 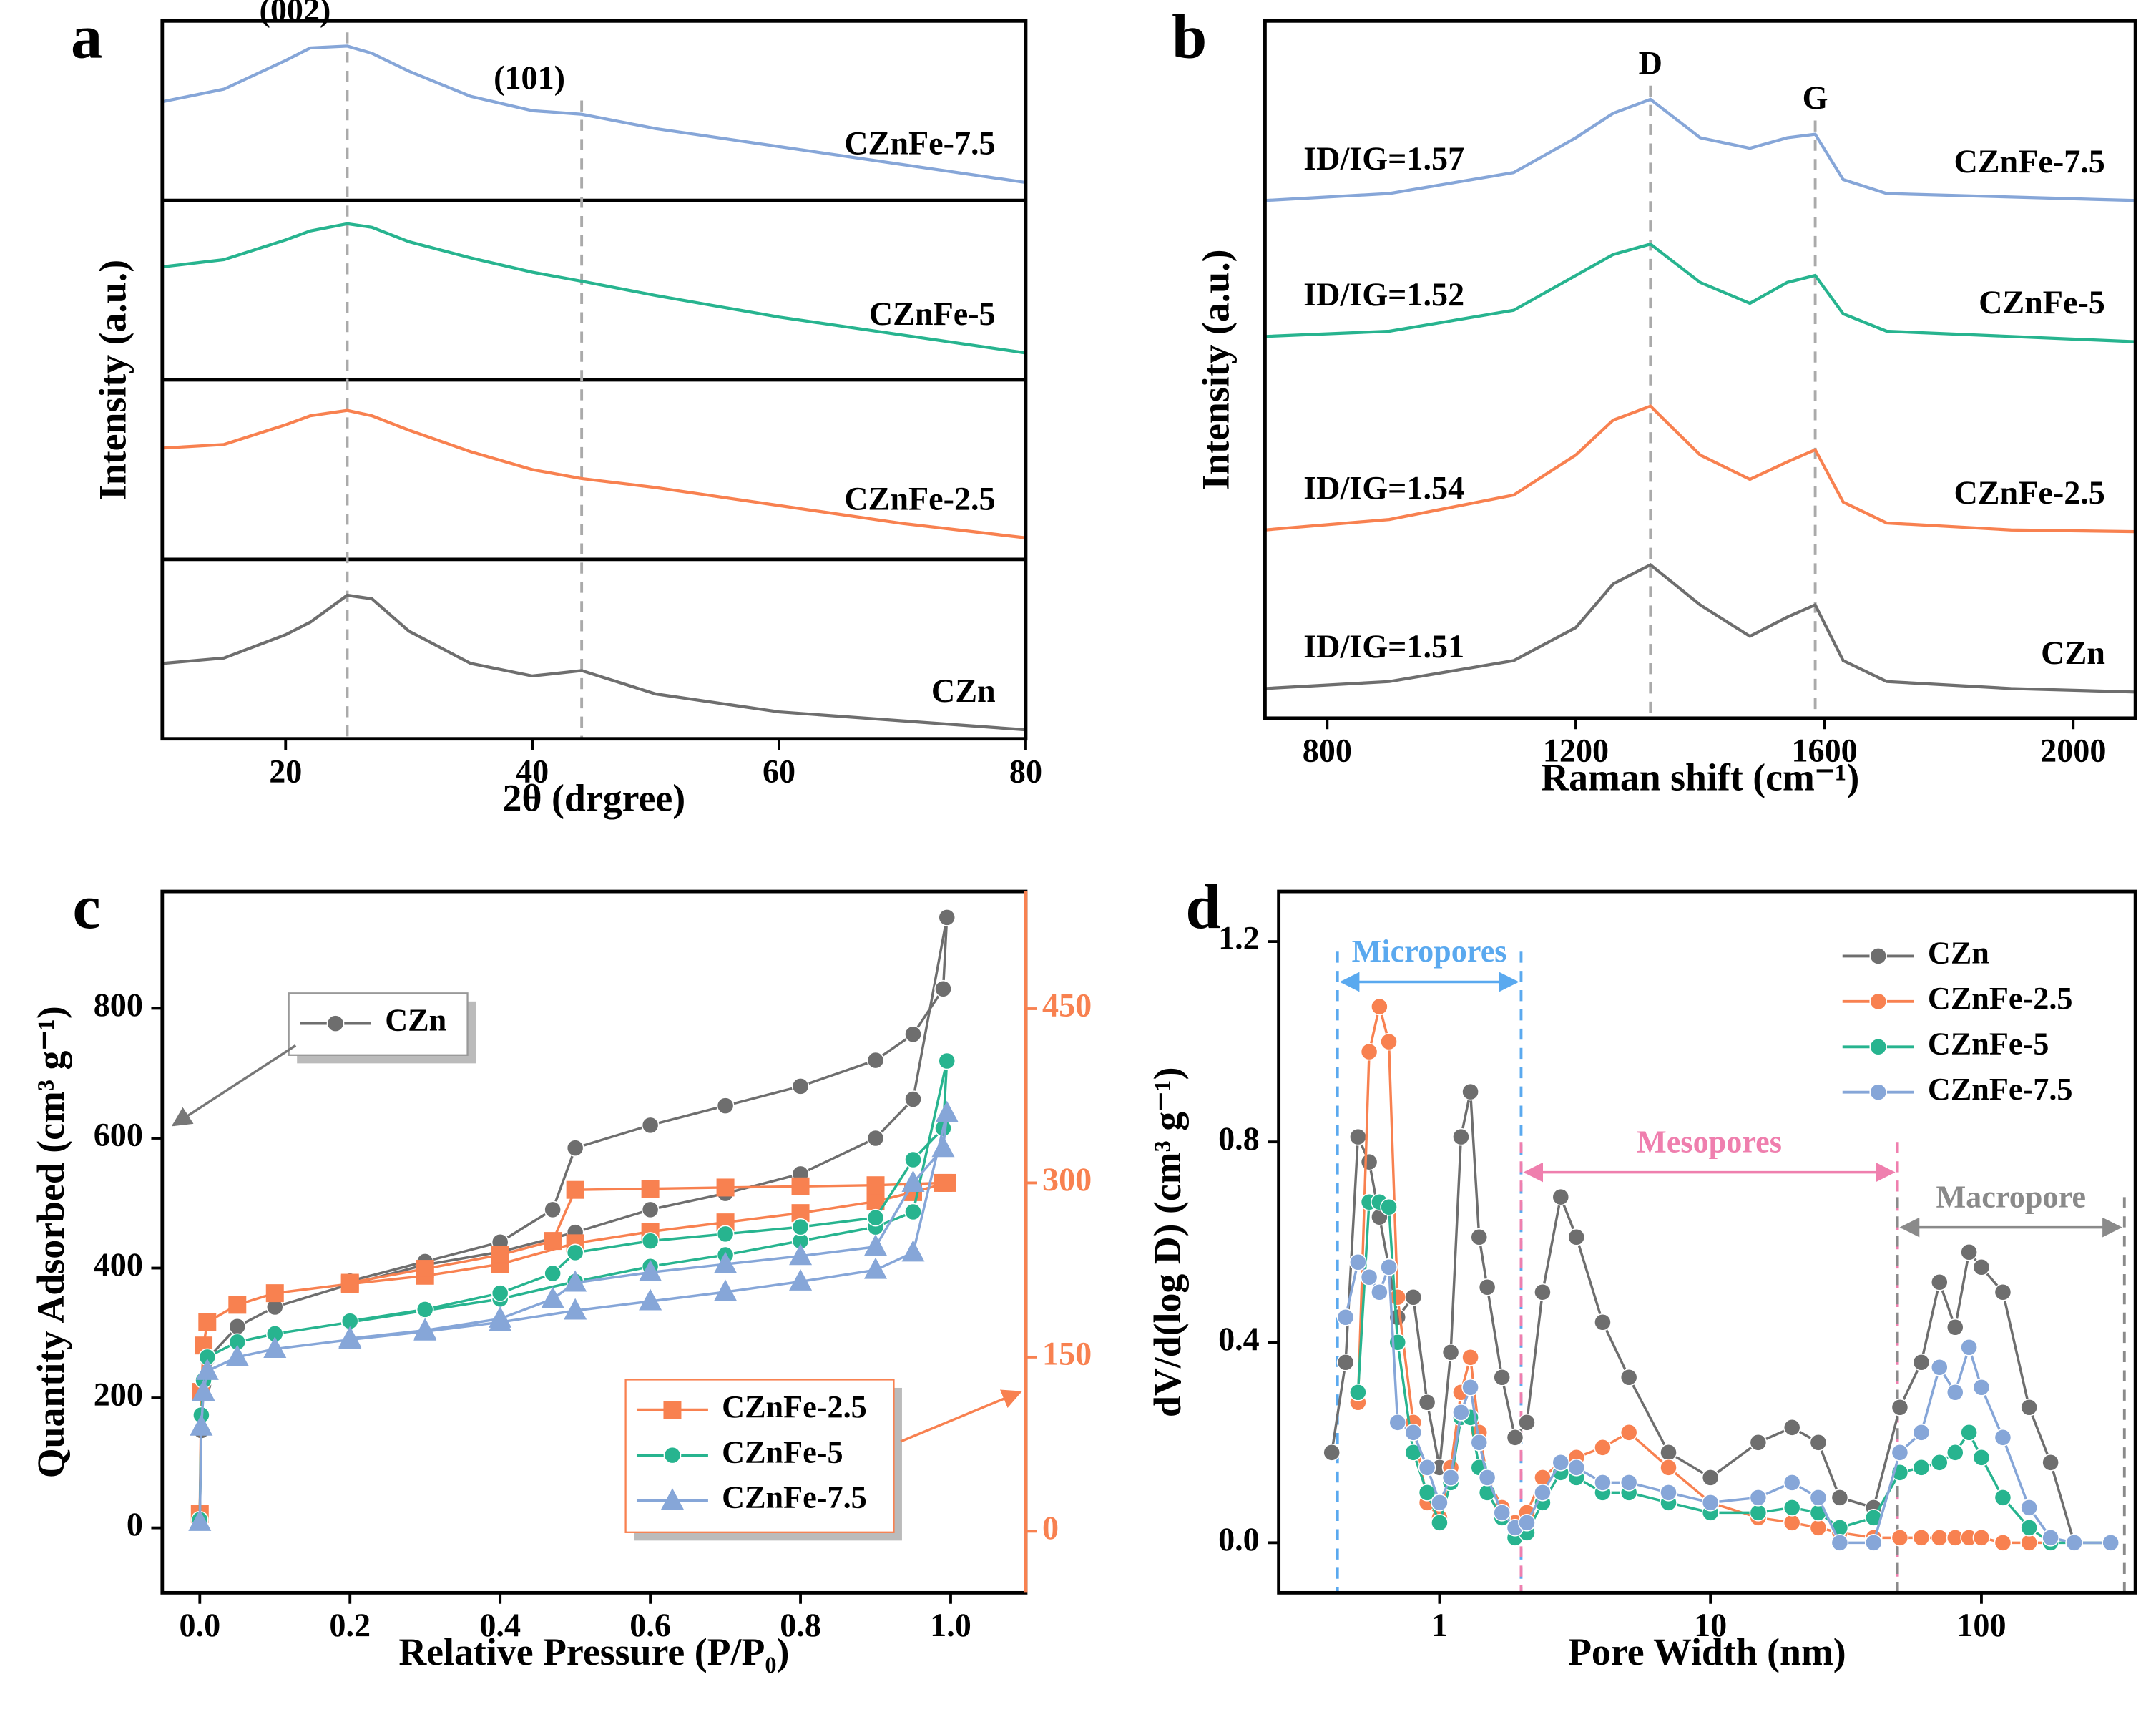 What do you see at coordinates (1328, 750) in the screenshot?
I see `x-tick-label: 800` at bounding box center [1328, 750].